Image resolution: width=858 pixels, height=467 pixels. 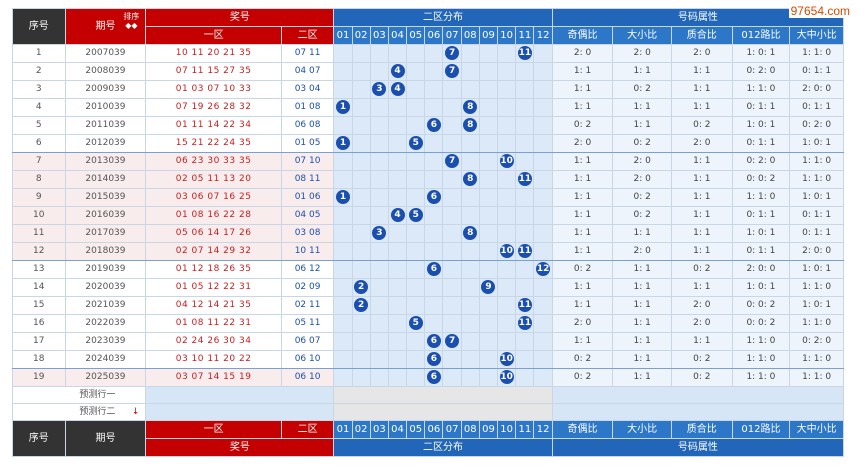 What do you see at coordinates (307, 251) in the screenshot?
I see `zone2-numbers: 10 11` at bounding box center [307, 251].